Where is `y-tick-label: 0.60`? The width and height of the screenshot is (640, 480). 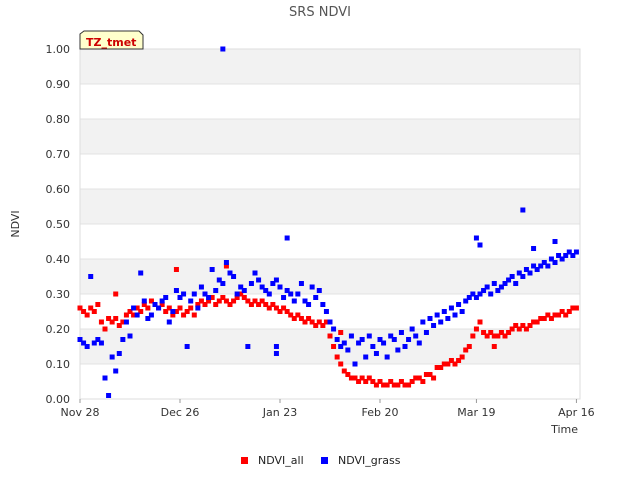 y-tick-label: 0.60 is located at coordinates (58, 189).